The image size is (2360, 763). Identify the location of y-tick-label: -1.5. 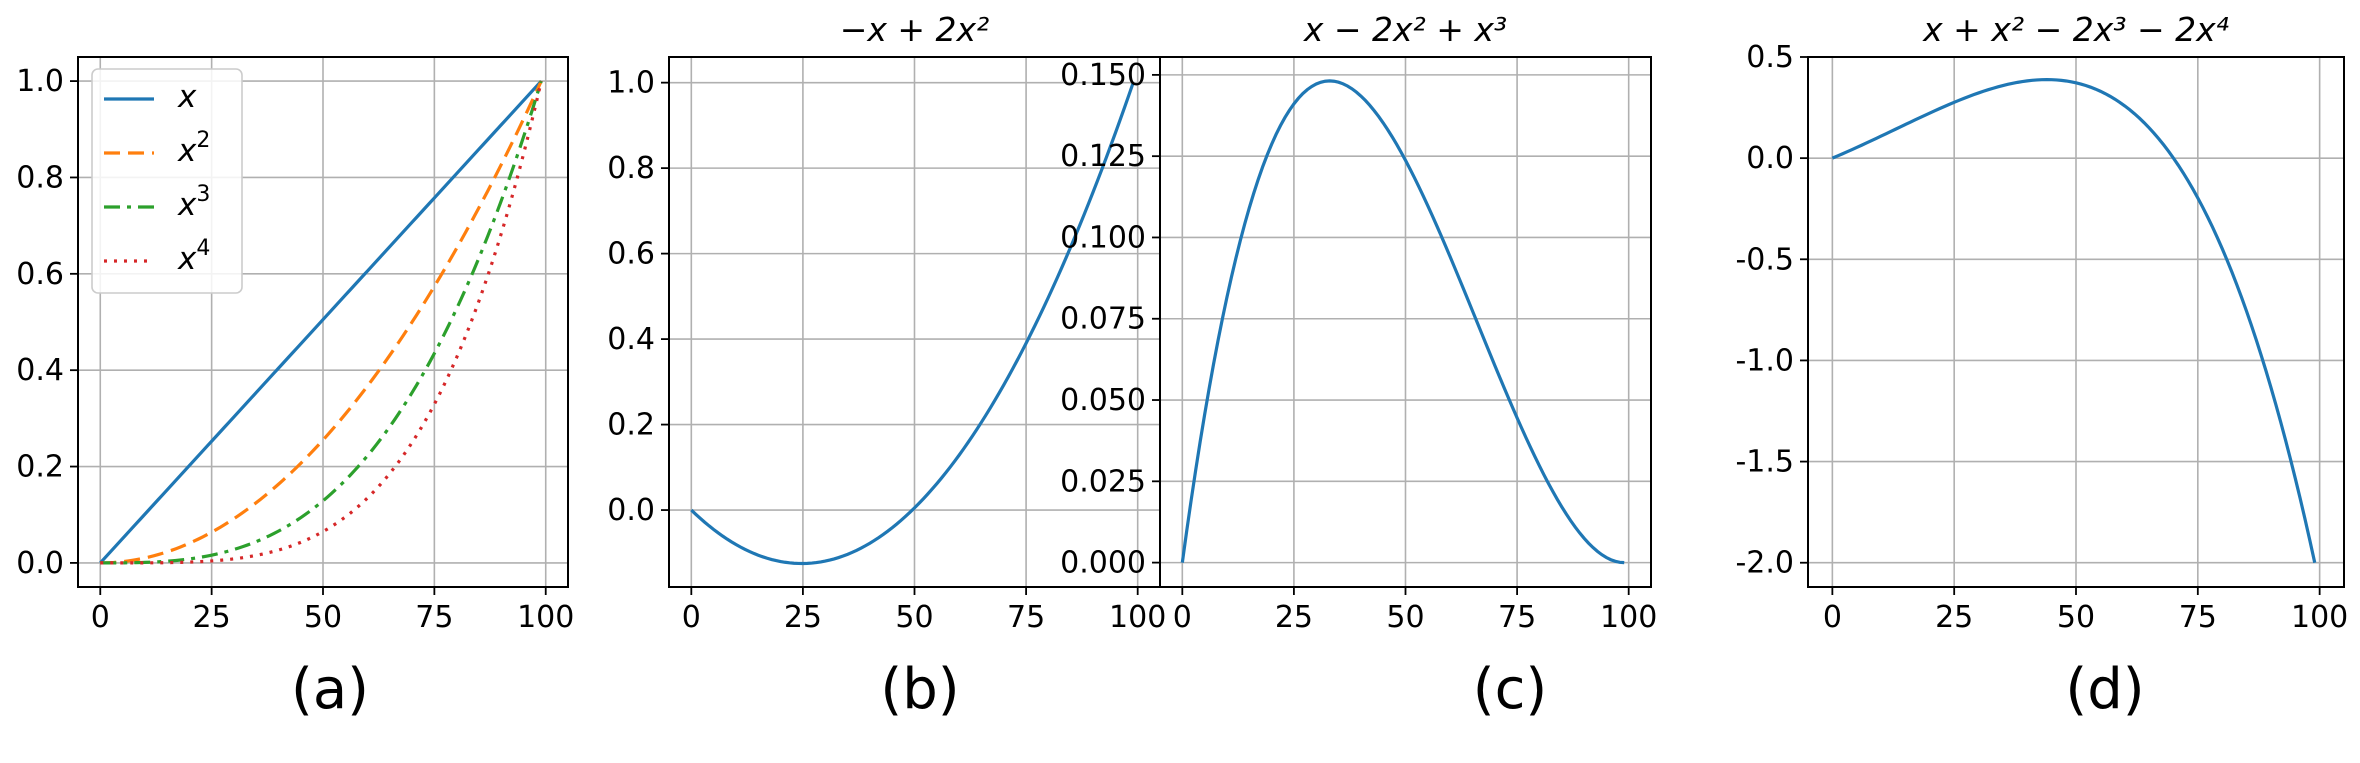
(1764, 462).